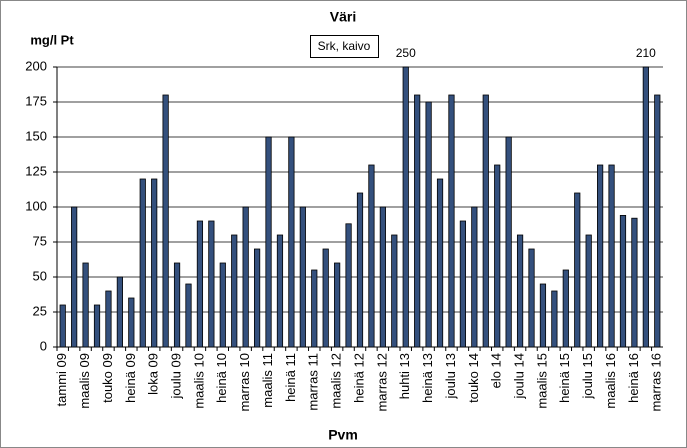  Describe the element at coordinates (427, 378) in the screenshot. I see `x-tick-label: heinä 13` at that location.